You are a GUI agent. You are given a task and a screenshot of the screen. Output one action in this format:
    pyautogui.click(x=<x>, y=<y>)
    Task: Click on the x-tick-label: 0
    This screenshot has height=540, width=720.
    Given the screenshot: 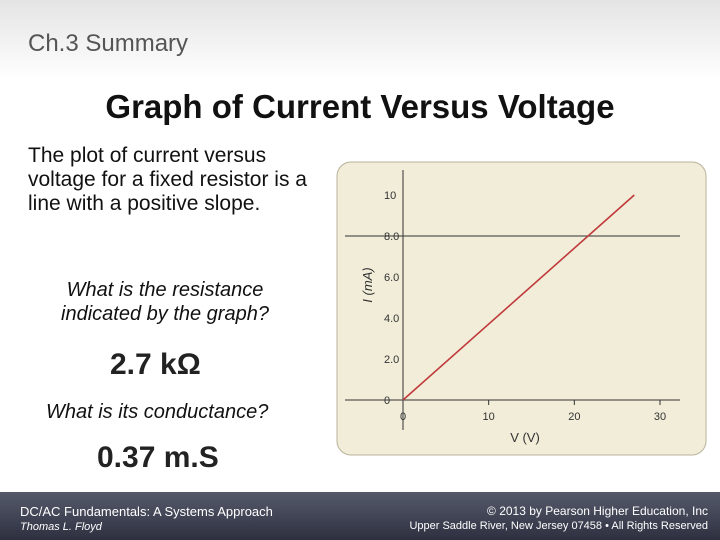 What is the action you would take?
    pyautogui.click(x=403, y=417)
    